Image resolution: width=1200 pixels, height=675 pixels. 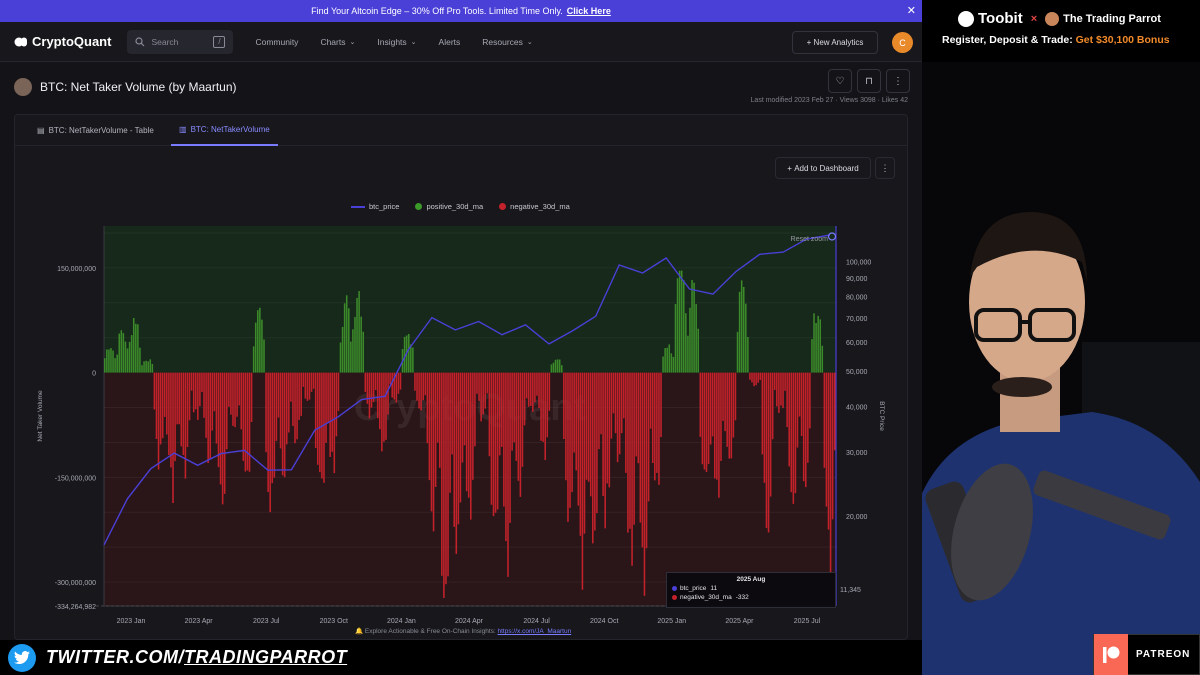 I want to click on legend-item-btc-price: btc_price, so click(x=375, y=206).